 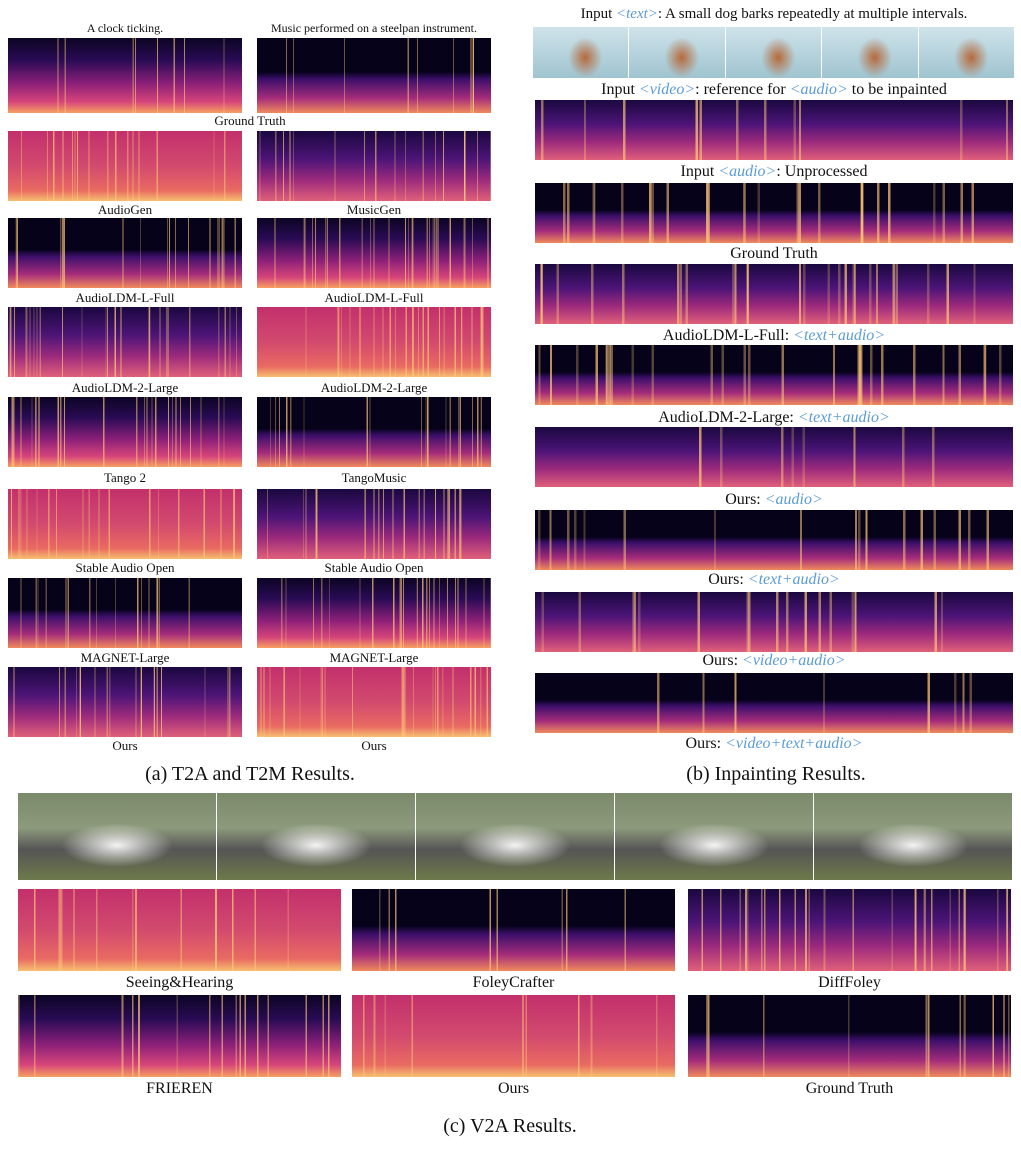 I want to click on method-label: DiffFoley, so click(x=849, y=982).